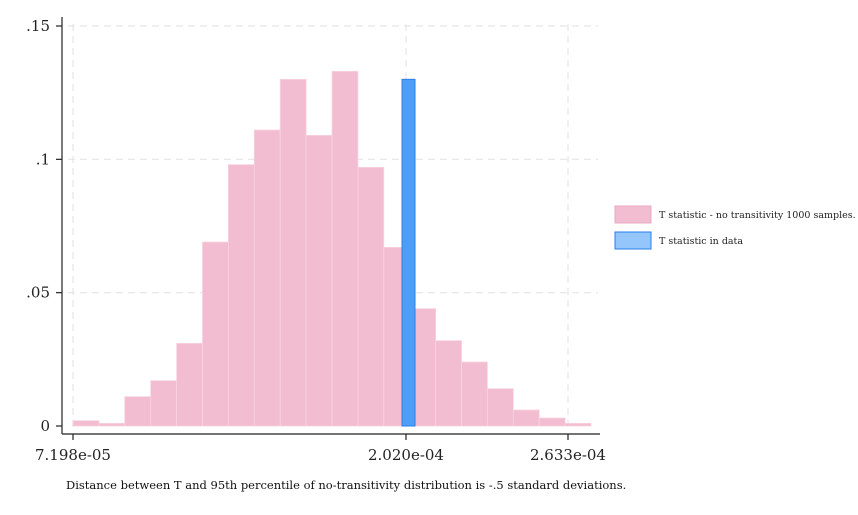  Describe the element at coordinates (73, 455) in the screenshot. I see `x-tick-label: 7.198e-05` at that location.